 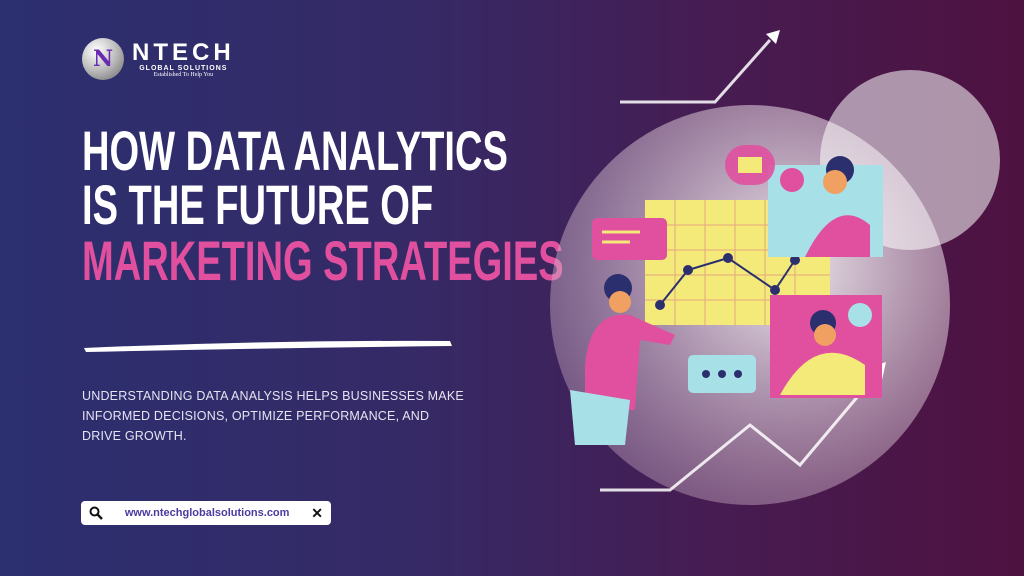 I want to click on search-icon, so click(x=96, y=513).